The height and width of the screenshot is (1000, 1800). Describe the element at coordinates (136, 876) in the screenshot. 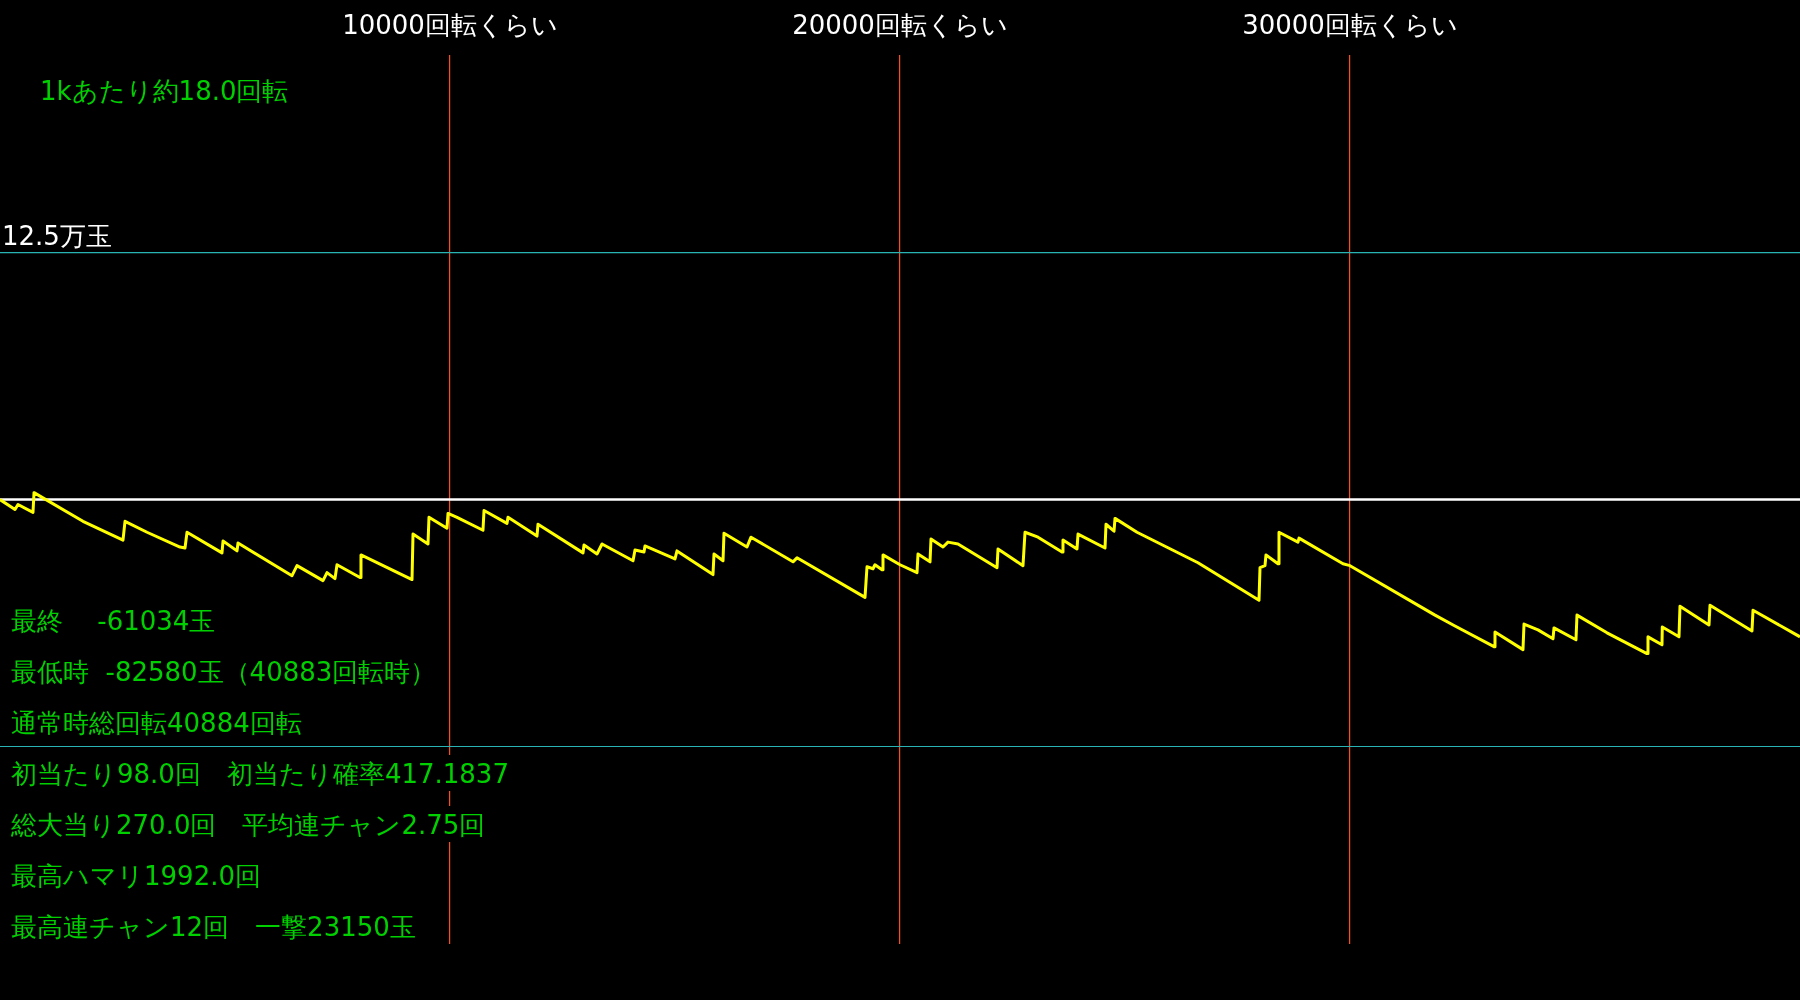

I see `text: 最高ハマリ1992.0回` at that location.